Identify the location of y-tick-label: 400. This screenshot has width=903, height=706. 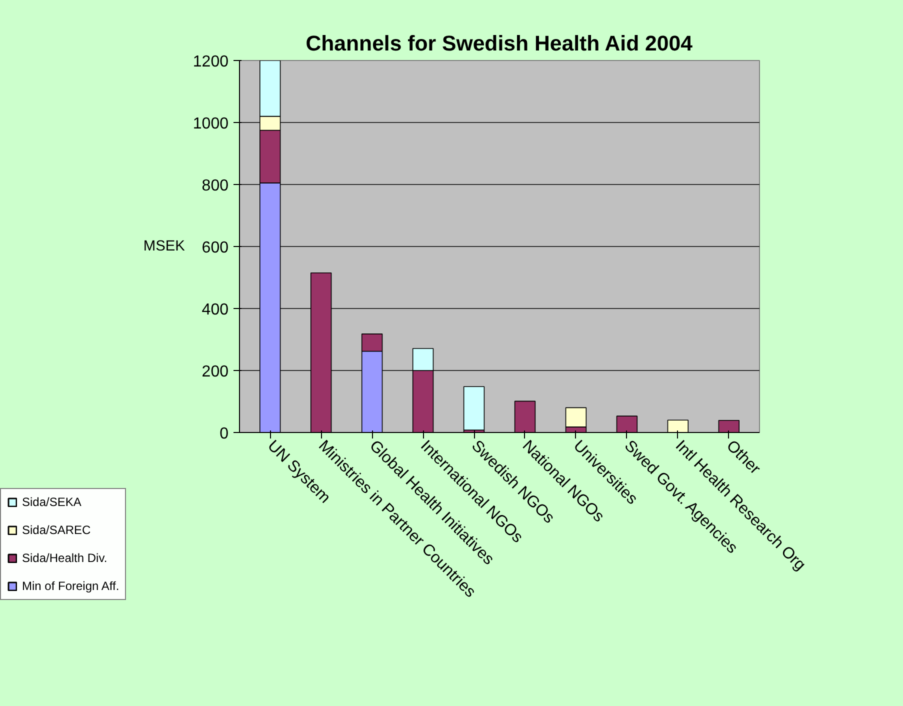
(215, 310).